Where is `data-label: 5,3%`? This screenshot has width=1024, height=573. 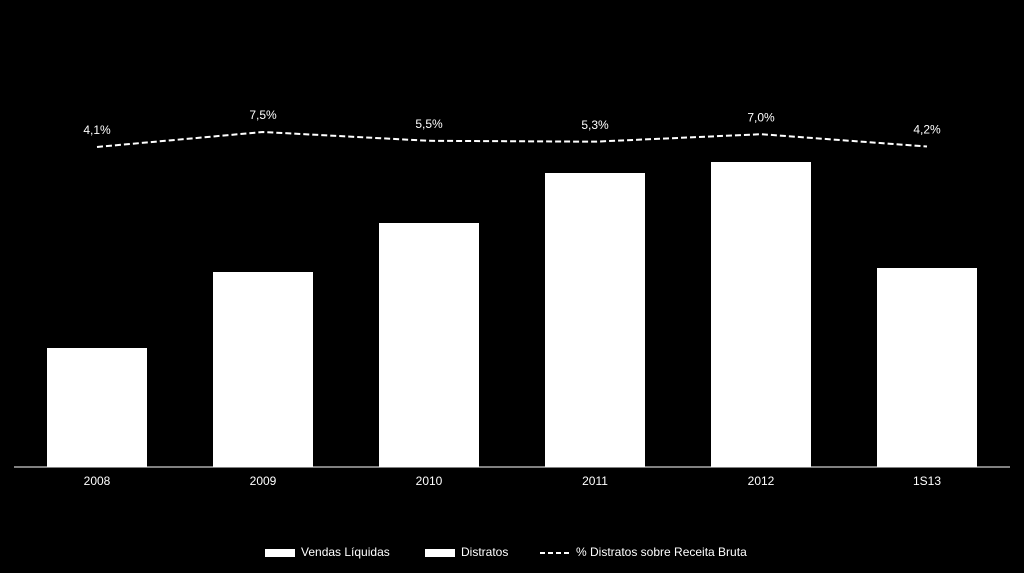
data-label: 5,3% is located at coordinates (595, 125).